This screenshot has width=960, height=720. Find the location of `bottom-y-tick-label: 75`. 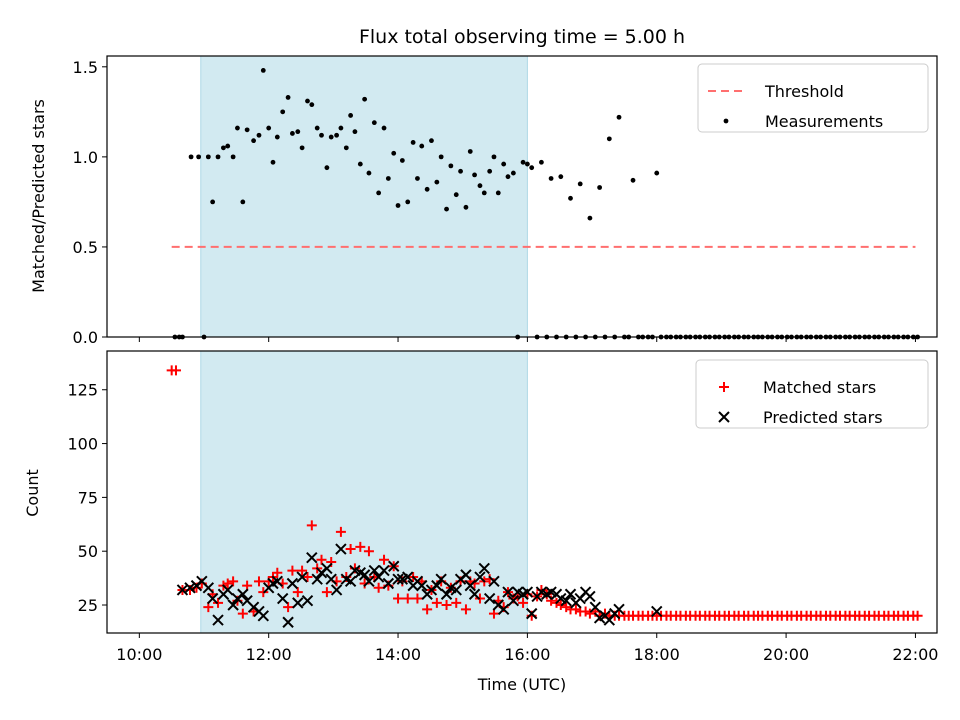

bottom-y-tick-label: 75 is located at coordinates (88, 497).